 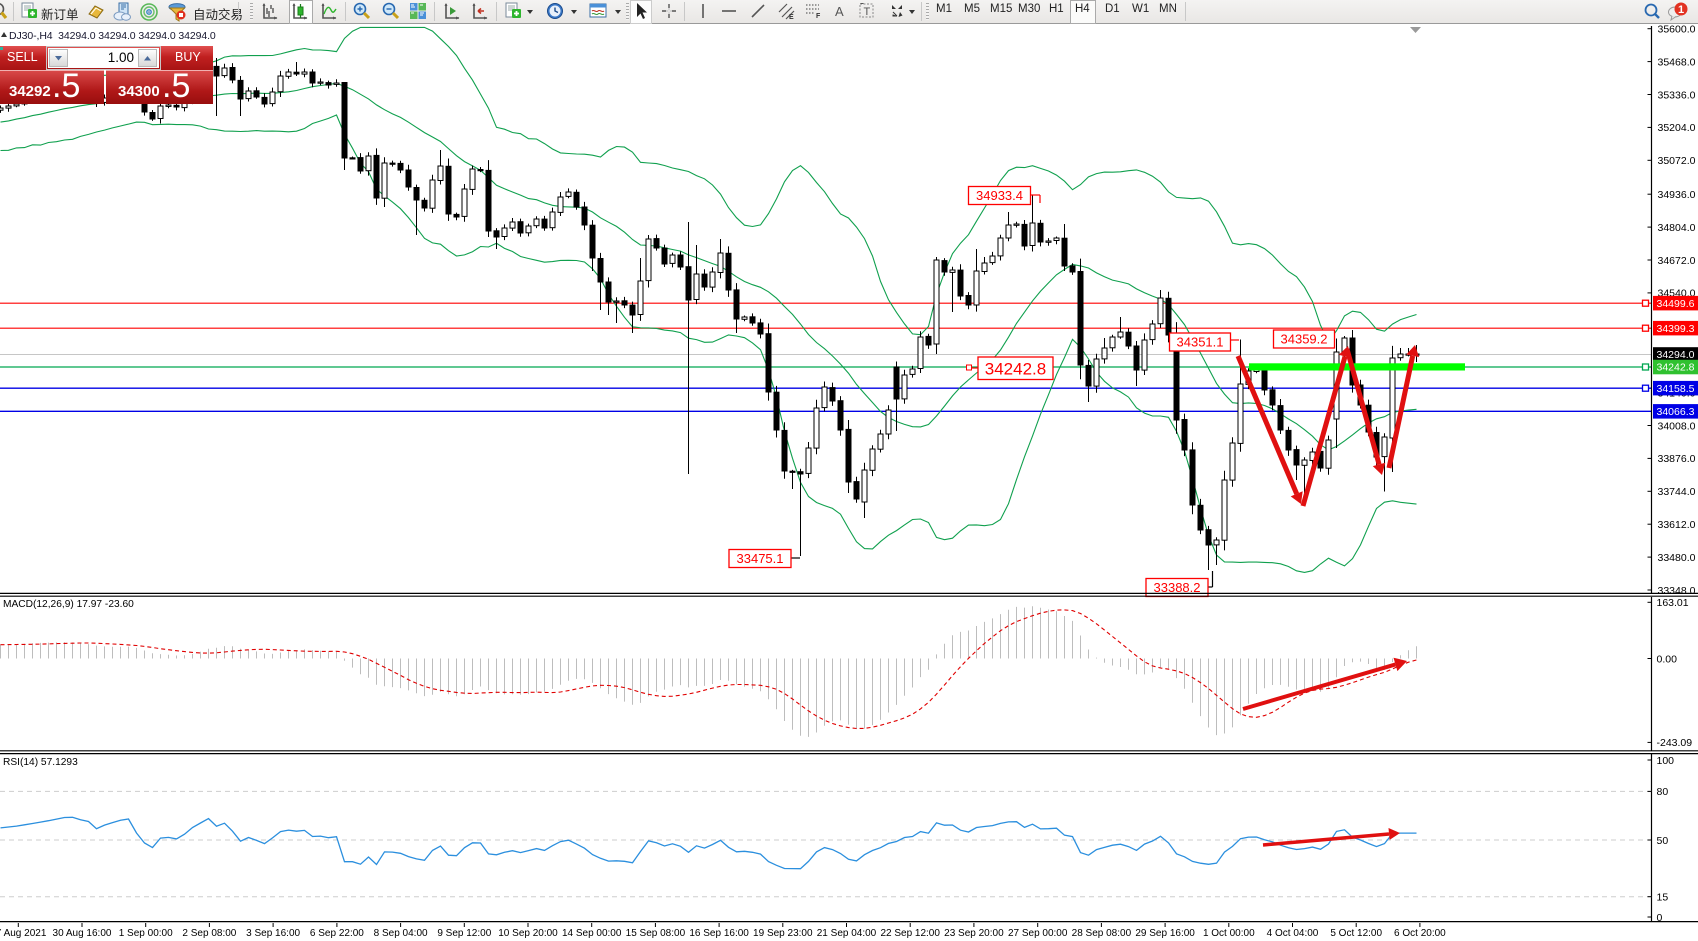 What do you see at coordinates (760, 558) in the screenshot?
I see `svg-text: 33475.1` at bounding box center [760, 558].